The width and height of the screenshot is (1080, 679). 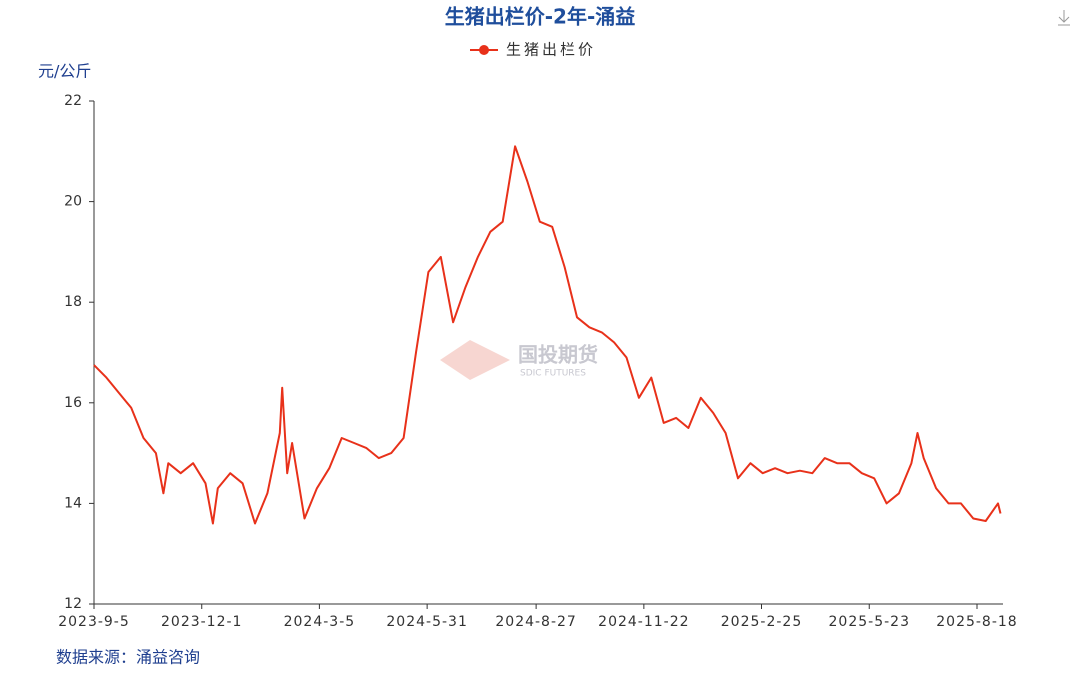 What do you see at coordinates (201, 622) in the screenshot?
I see `x-tick-label: 2023-12-1` at bounding box center [201, 622].